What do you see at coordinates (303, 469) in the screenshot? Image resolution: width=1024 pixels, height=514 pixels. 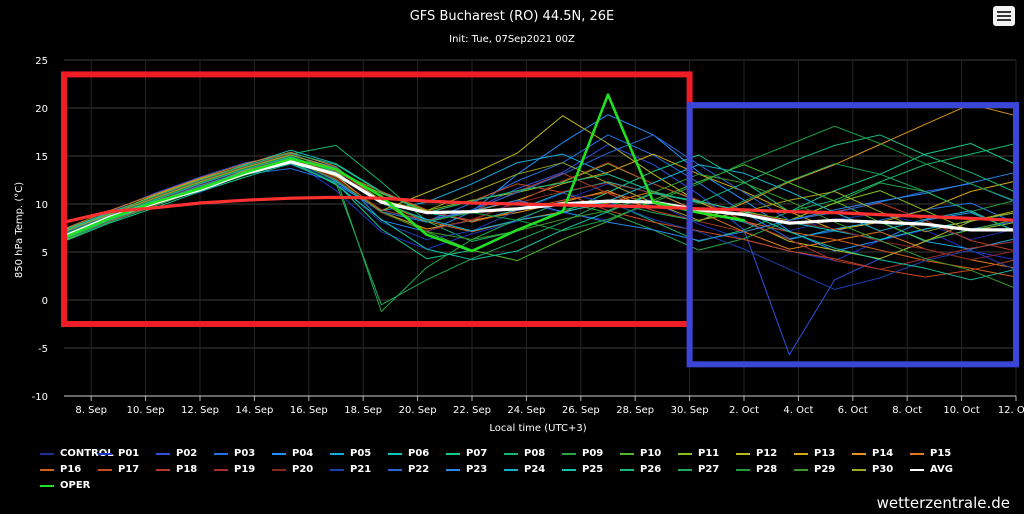 I see `legend-label: P20` at bounding box center [303, 469].